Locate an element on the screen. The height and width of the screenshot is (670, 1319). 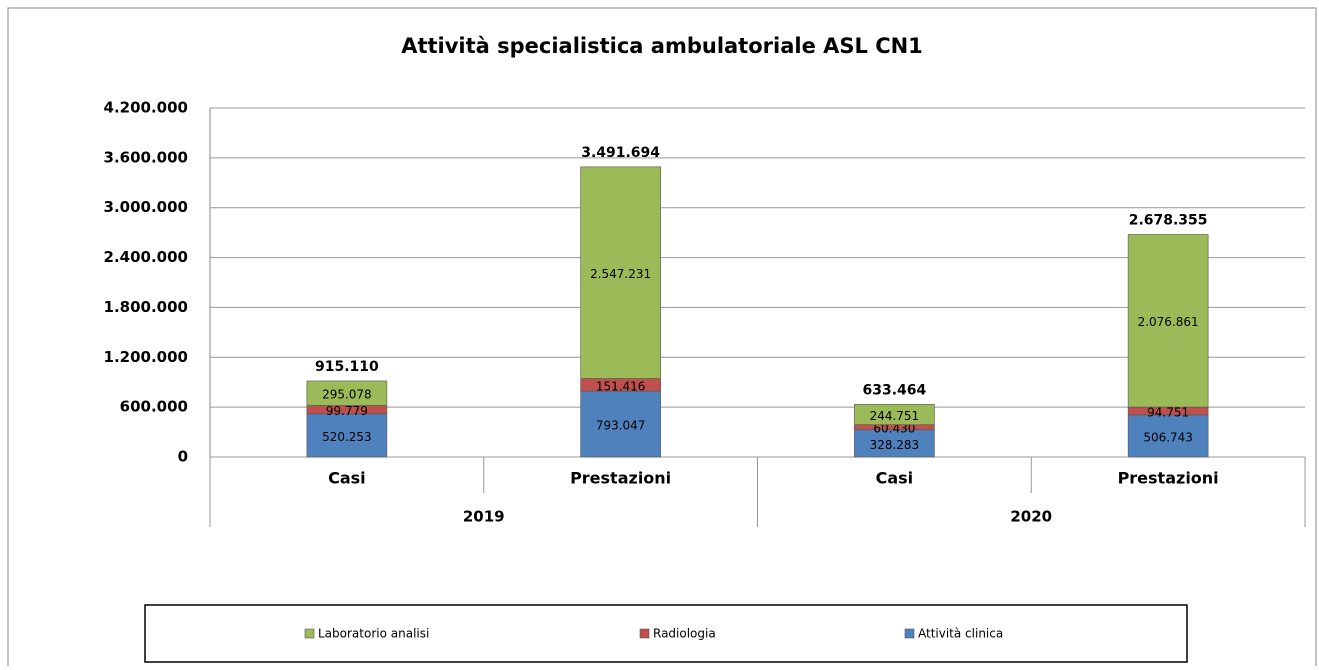
group-label: 2019 is located at coordinates (484, 517).